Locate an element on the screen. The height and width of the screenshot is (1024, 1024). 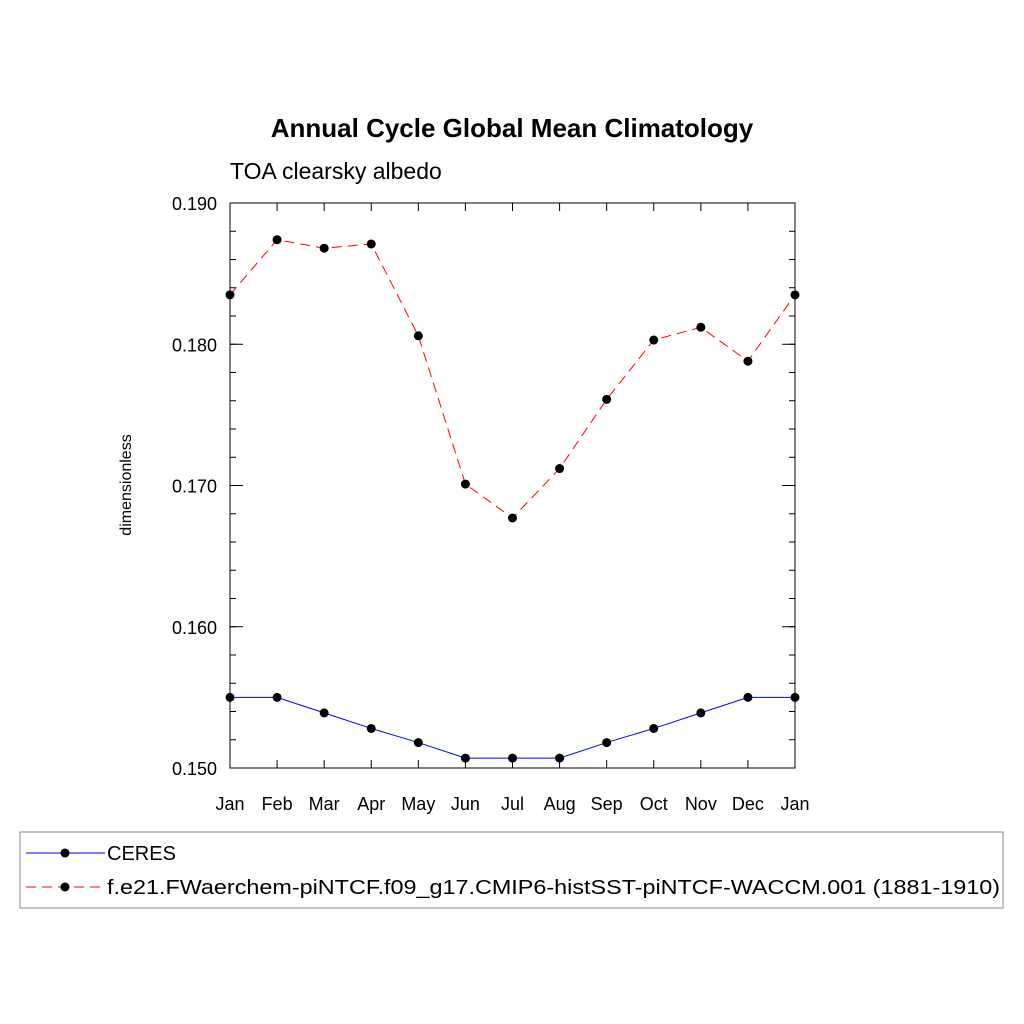
legend-box is located at coordinates (511, 870).